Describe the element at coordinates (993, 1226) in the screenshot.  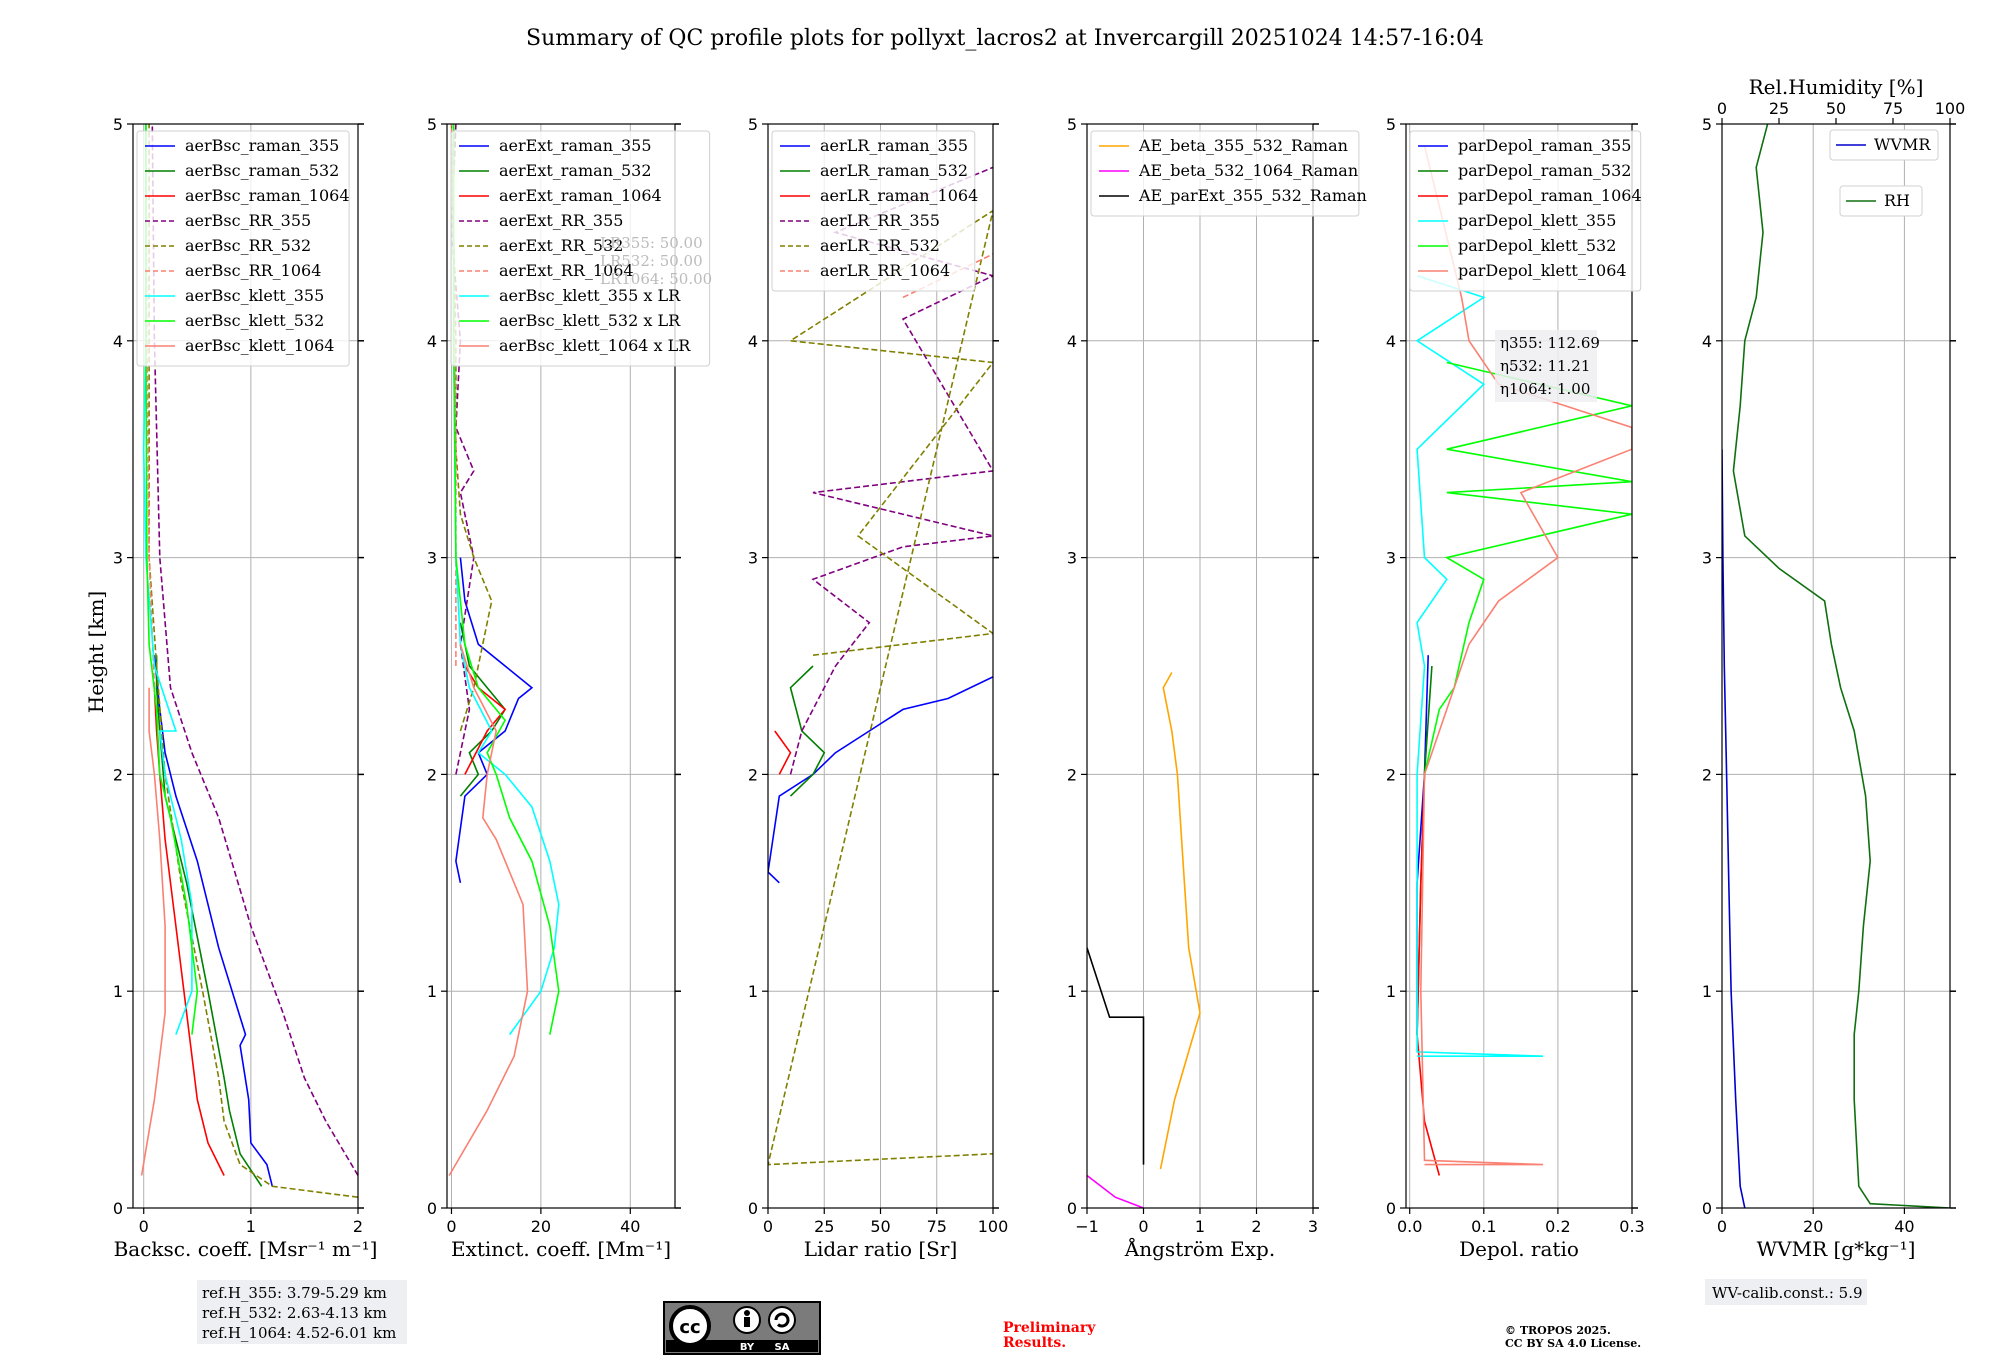
I see `x-tick-label: 100` at that location.